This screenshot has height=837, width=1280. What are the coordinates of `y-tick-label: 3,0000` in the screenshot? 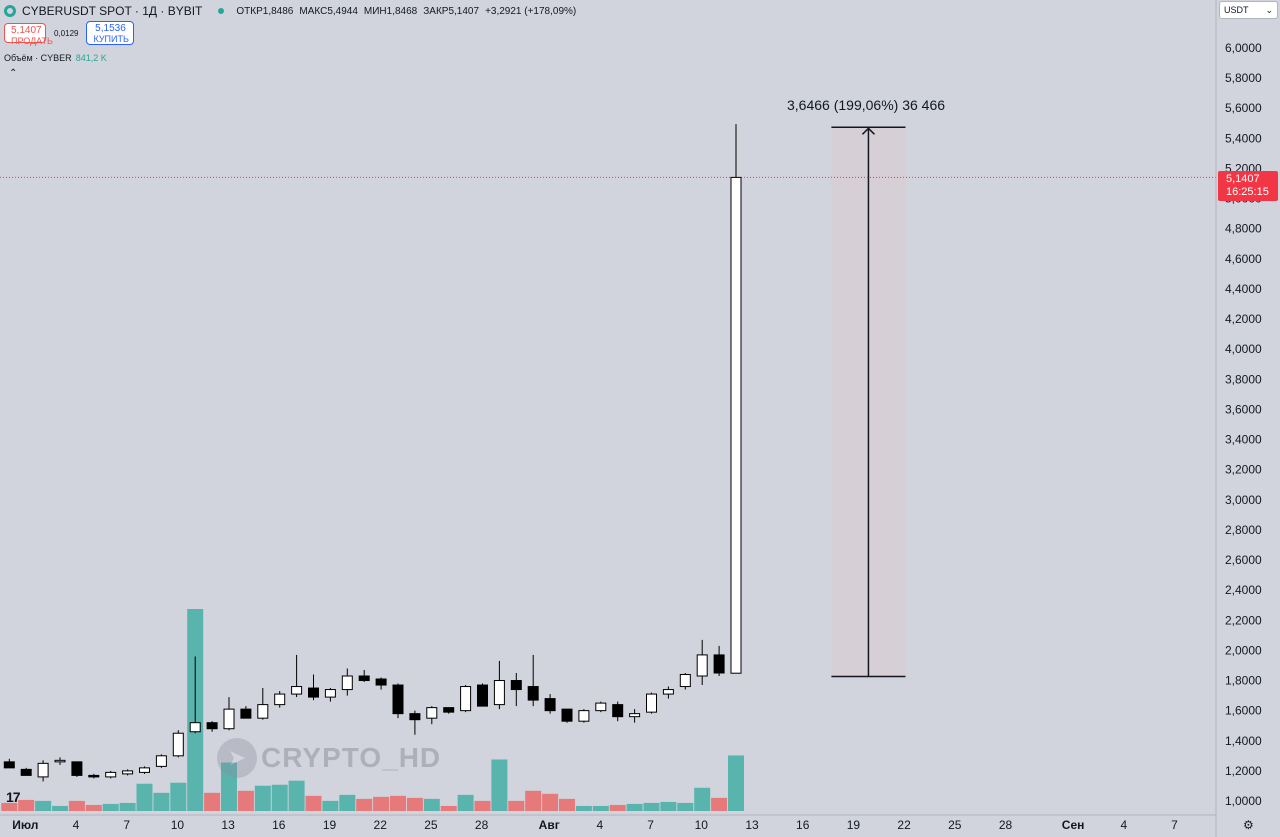 It's located at (1243, 500).